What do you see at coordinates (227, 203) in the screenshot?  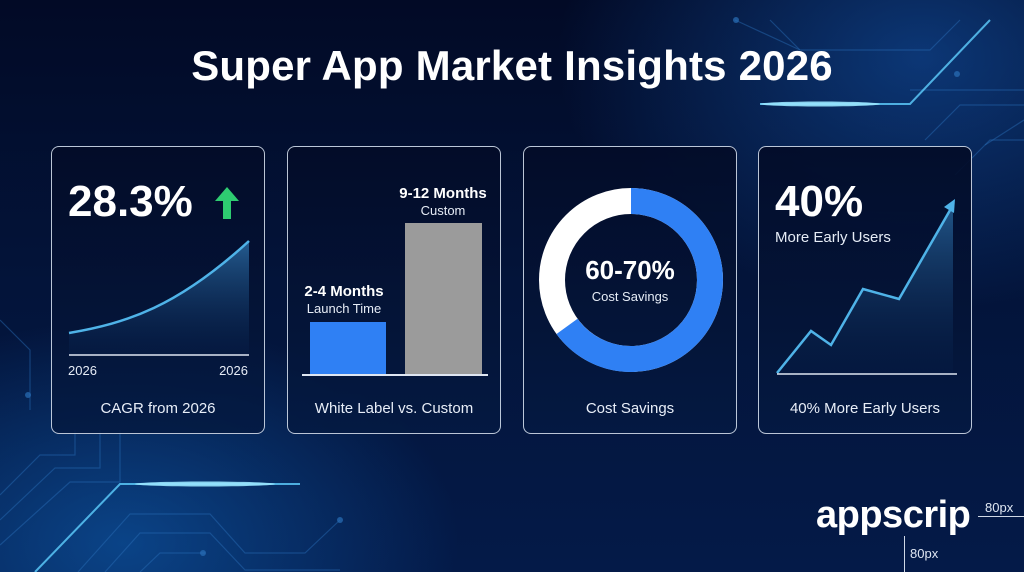 I see `up-arrow-icon` at bounding box center [227, 203].